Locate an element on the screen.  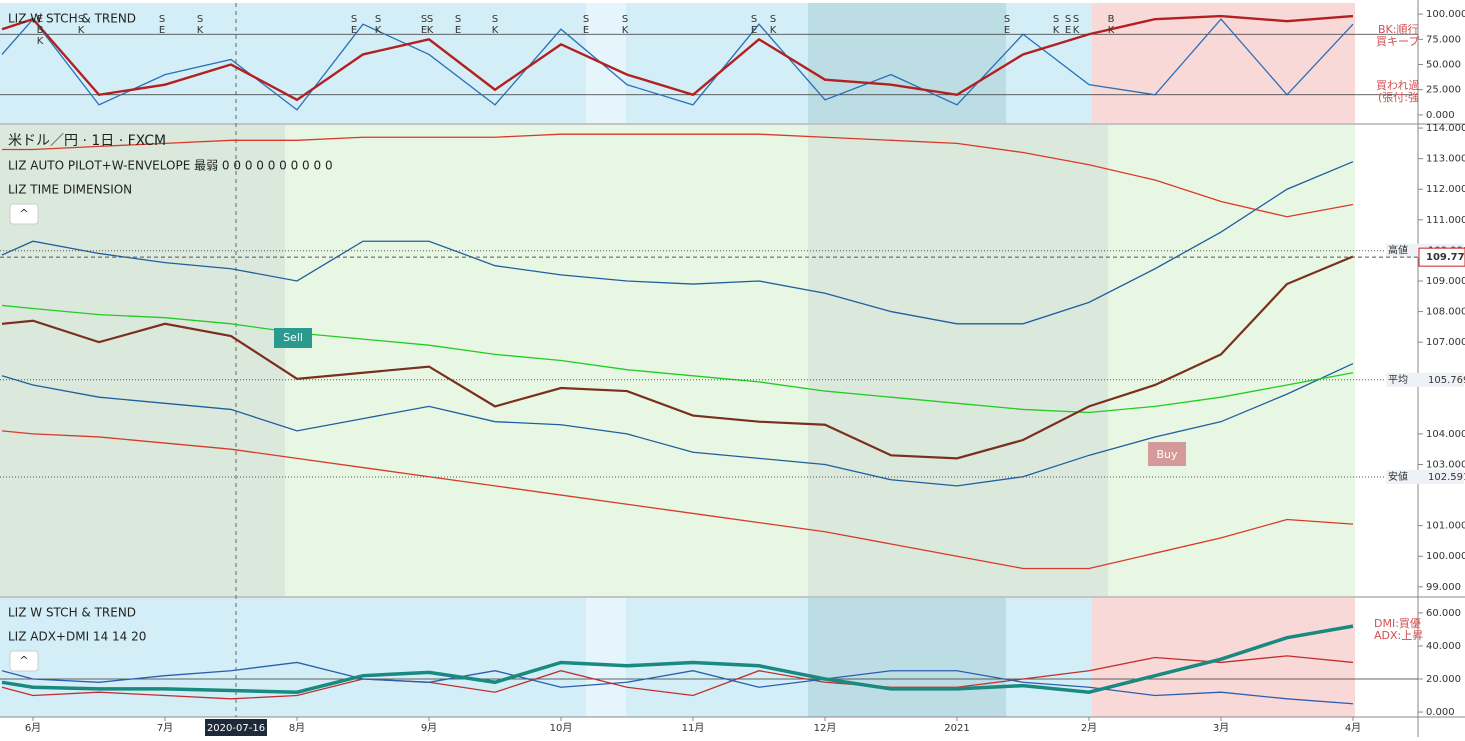
y-tick-label: 104.000 is located at coordinates (1445, 434).